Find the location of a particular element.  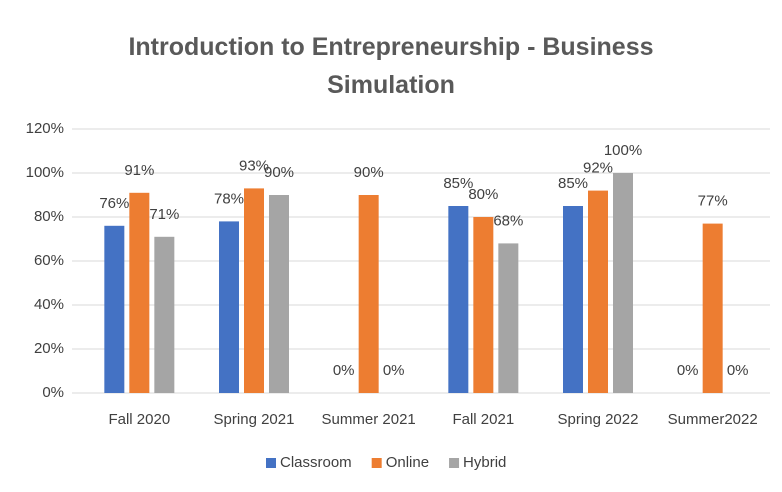

data-label: 68% is located at coordinates (508, 220).